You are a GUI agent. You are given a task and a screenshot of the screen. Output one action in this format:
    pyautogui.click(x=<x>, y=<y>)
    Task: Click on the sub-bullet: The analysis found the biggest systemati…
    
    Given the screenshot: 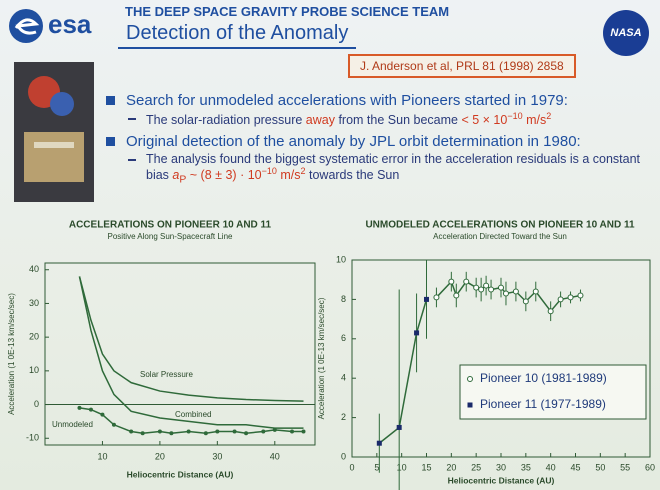 What is the action you would take?
    pyautogui.click(x=391, y=169)
    